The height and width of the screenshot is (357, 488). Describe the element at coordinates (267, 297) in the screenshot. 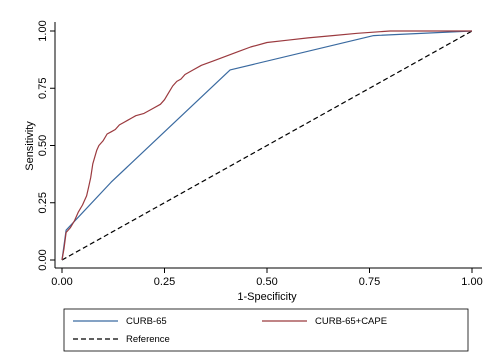

I see `x-axis-title: 1-Specificity` at that location.